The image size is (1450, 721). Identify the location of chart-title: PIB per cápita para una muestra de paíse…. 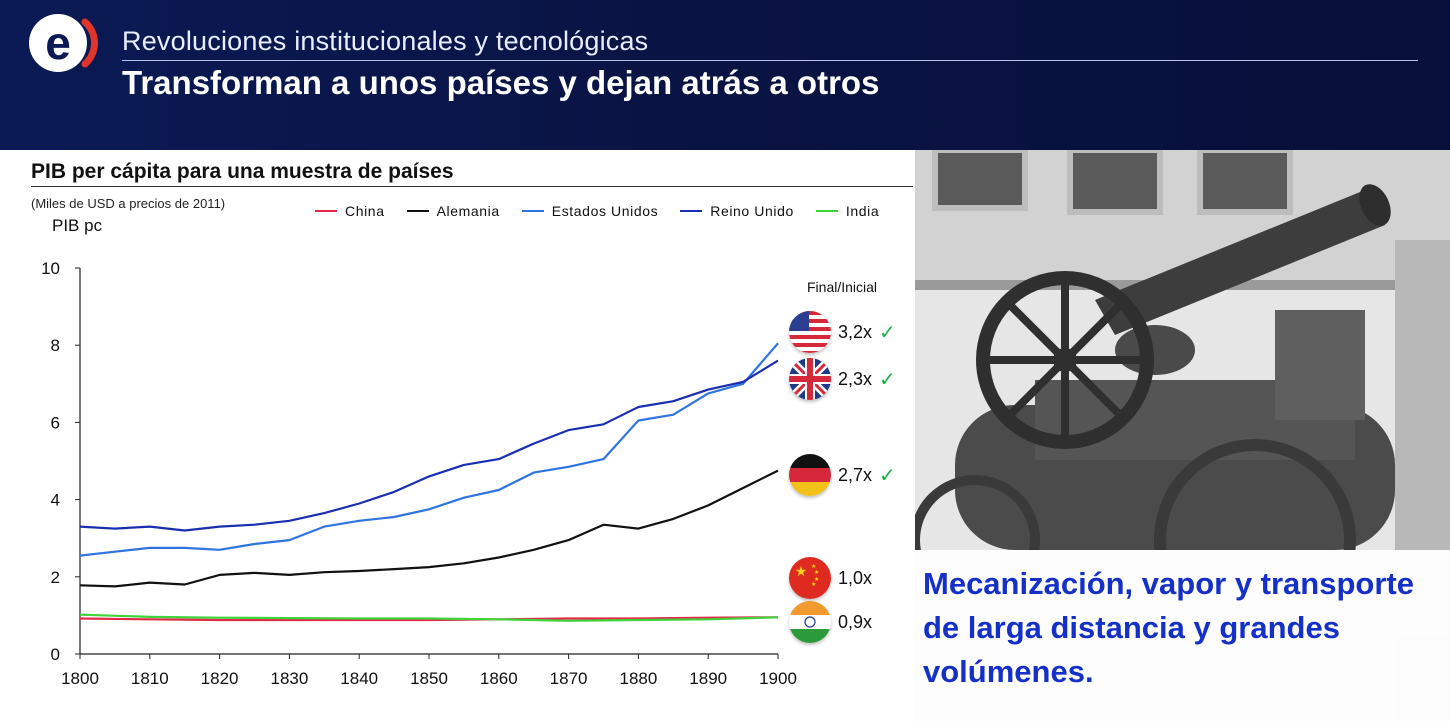
(242, 171).